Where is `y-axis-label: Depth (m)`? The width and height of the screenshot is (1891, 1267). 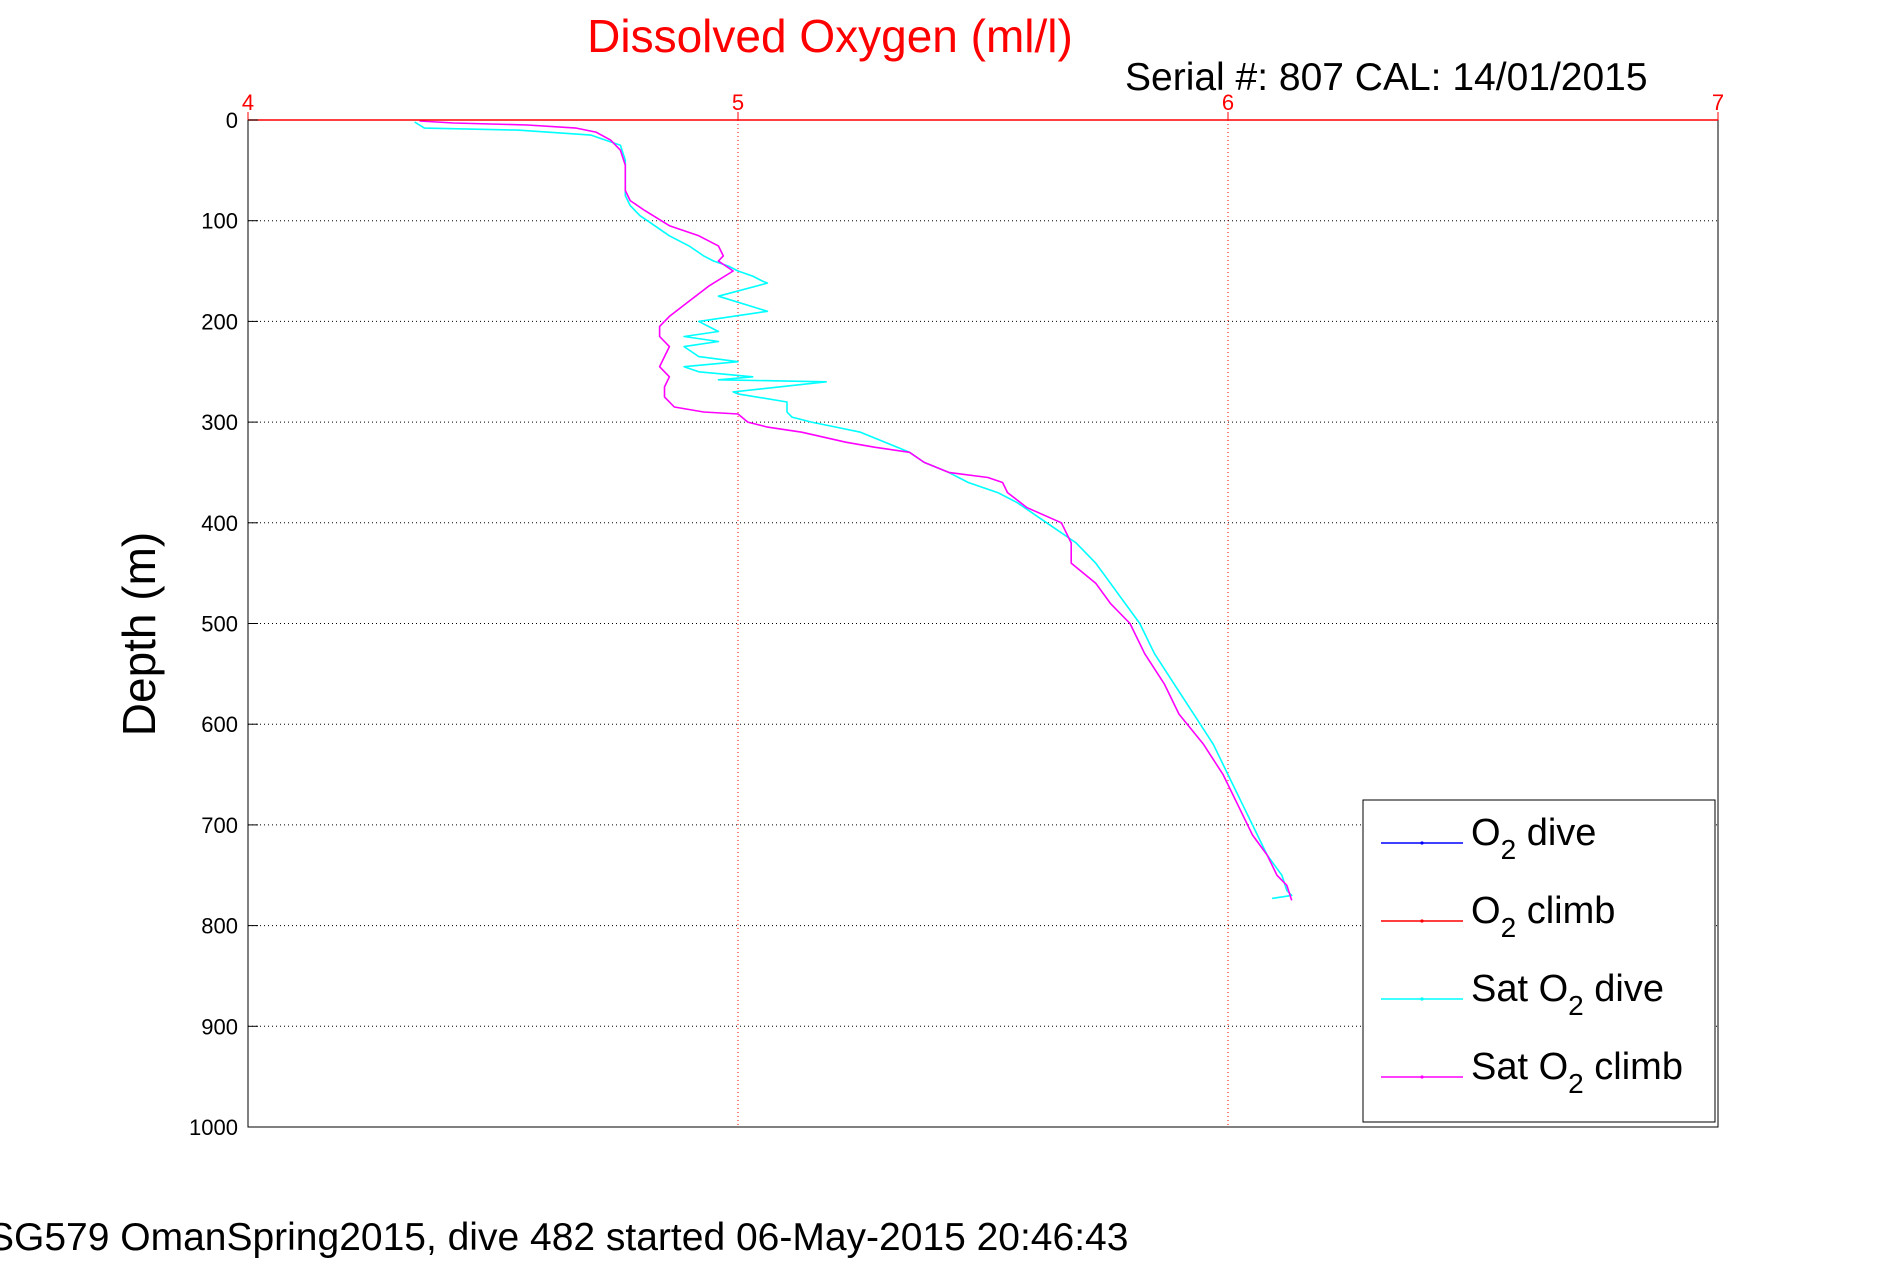 y-axis-label: Depth (m) is located at coordinates (139, 634).